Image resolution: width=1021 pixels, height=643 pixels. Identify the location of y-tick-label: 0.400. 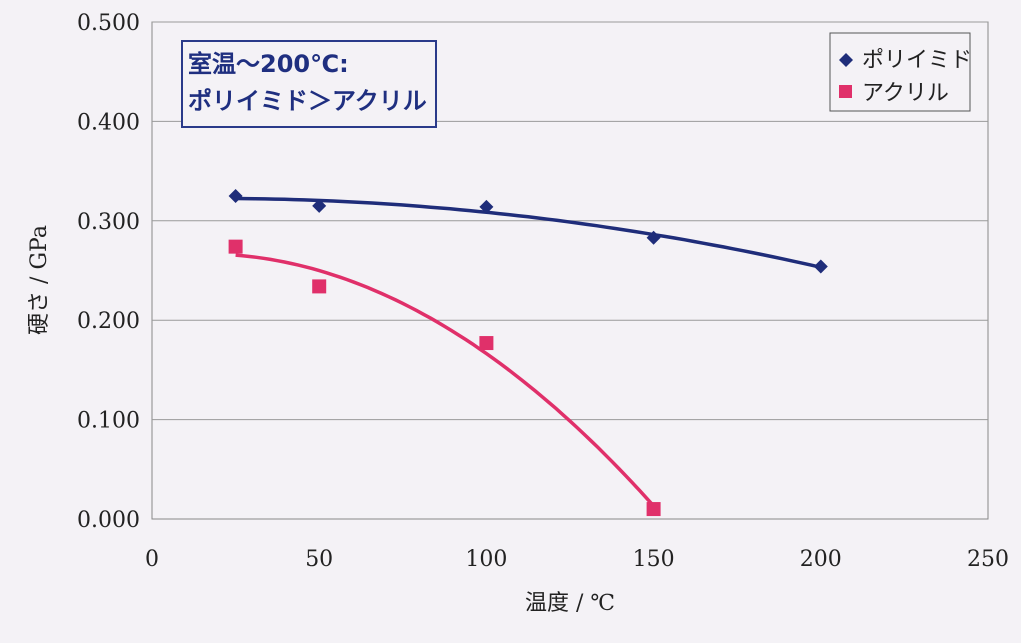
(108, 122).